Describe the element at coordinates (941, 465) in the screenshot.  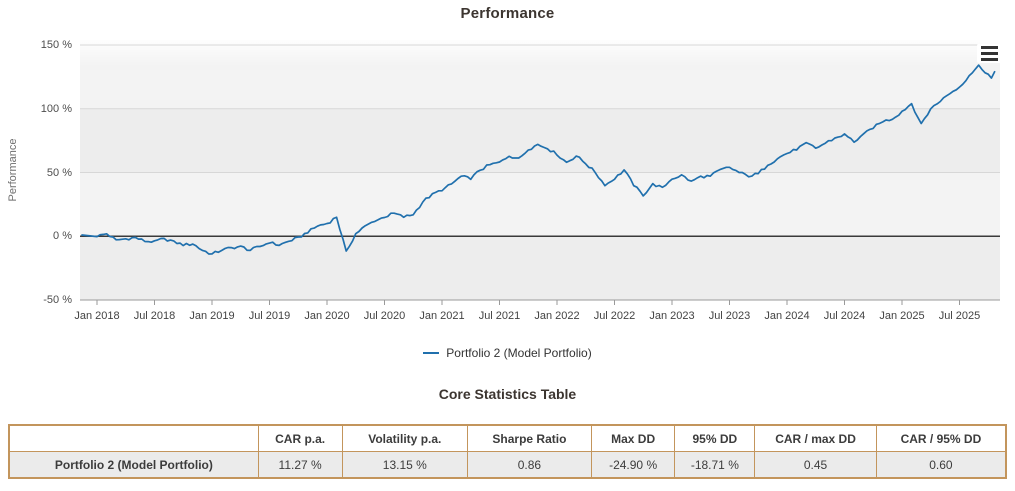
I see `stat-value-cell: 0.60` at that location.